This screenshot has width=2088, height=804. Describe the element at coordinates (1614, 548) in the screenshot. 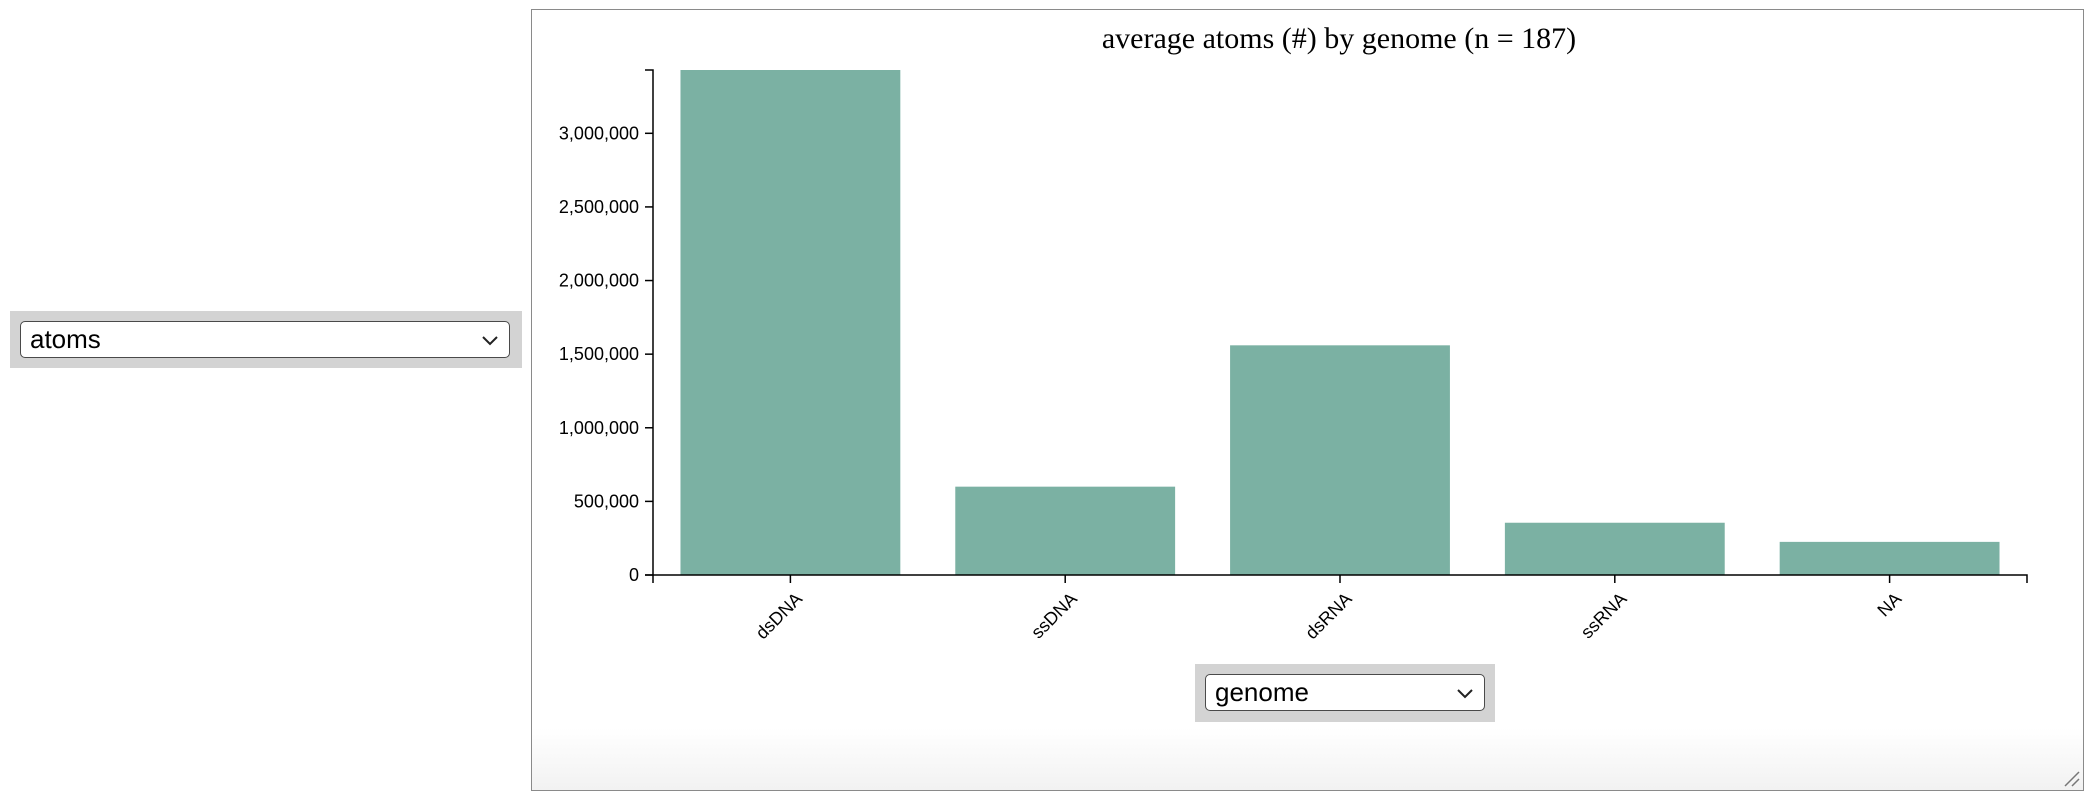

I see `bar-ssrna` at that location.